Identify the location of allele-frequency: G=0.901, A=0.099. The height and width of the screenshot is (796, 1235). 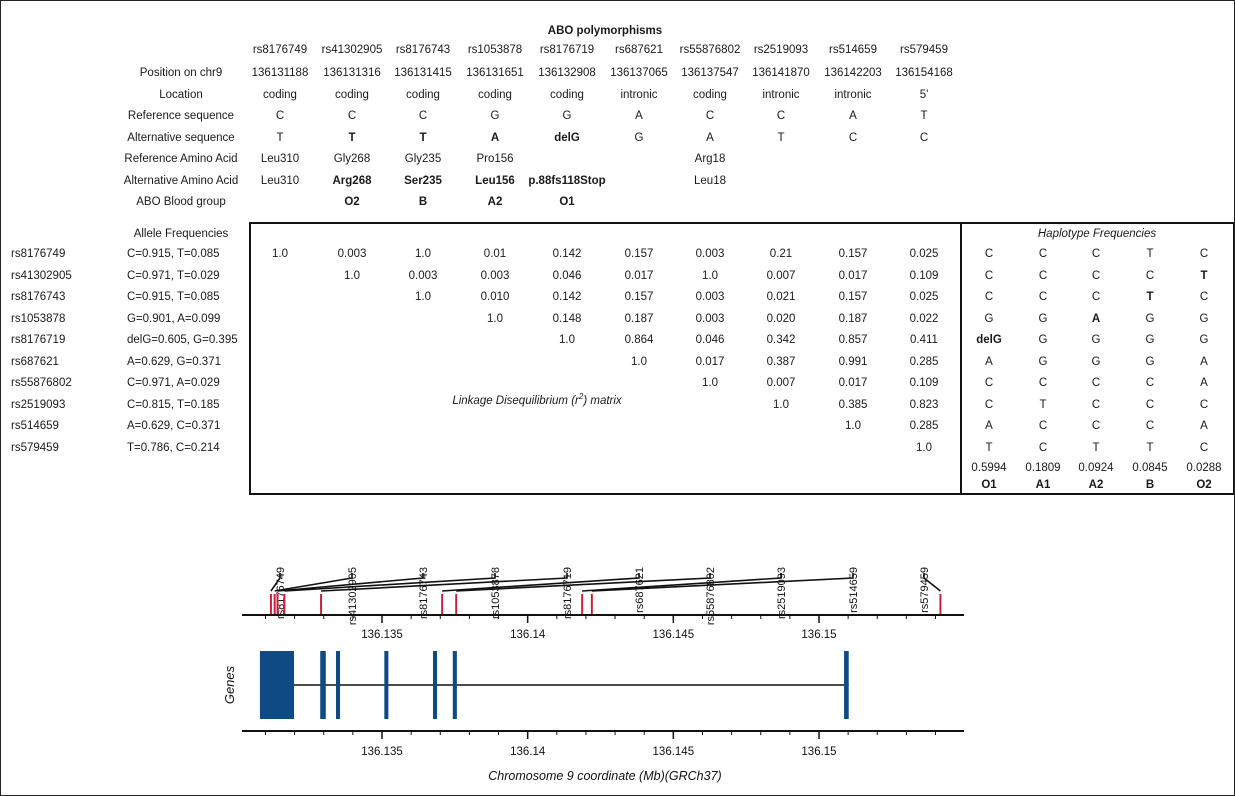
(174, 318).